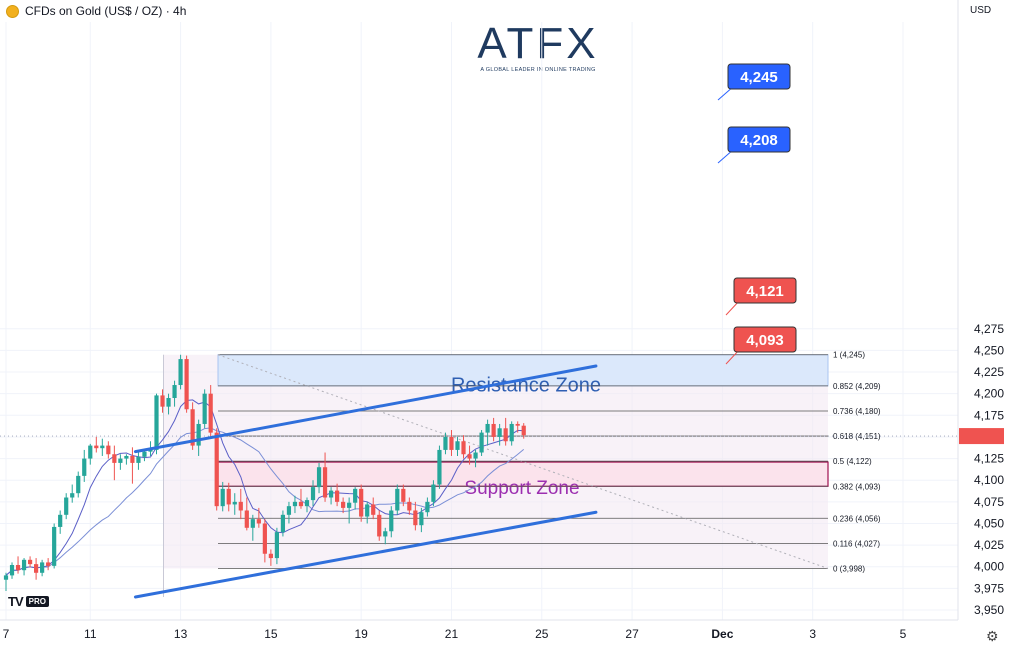 Image resolution: width=1024 pixels, height=652 pixels. I want to click on logo-tagline: A GLOBAL LEADER IN ONLINE TRADING, so click(538, 70).